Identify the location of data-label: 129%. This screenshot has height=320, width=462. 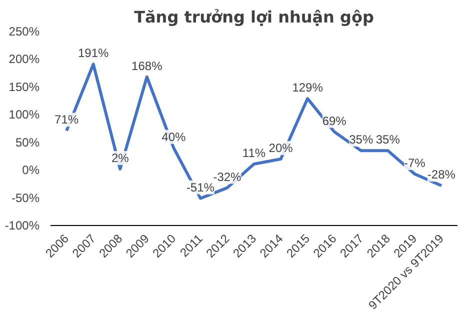
(308, 87).